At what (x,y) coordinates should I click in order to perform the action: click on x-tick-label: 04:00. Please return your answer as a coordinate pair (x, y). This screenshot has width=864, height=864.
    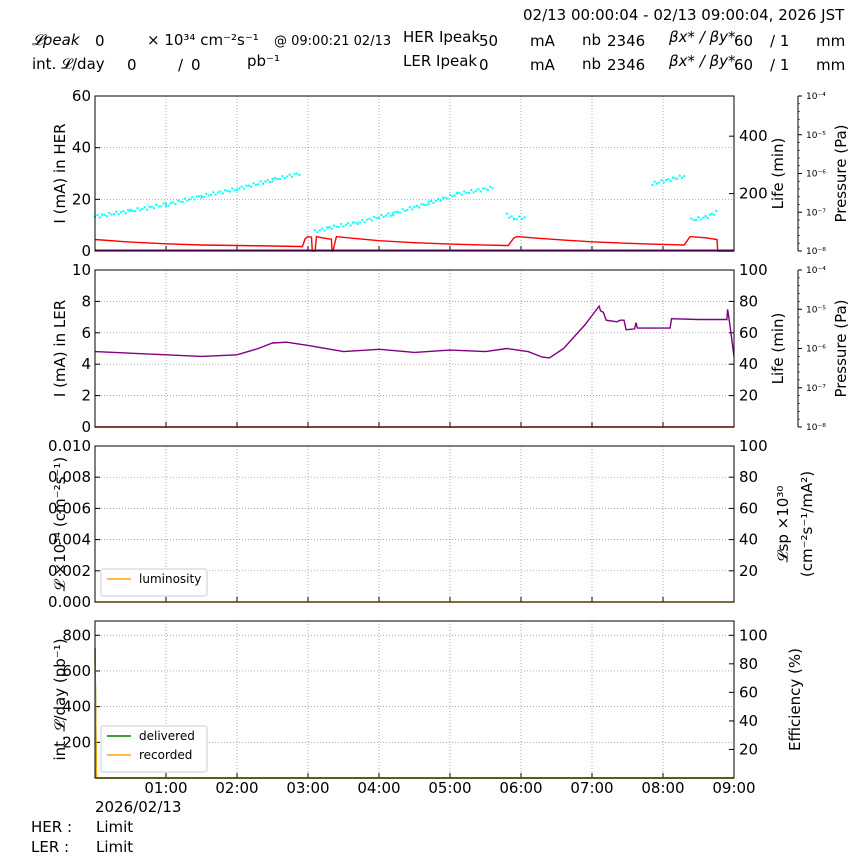
    Looking at the image, I should click on (378, 788).